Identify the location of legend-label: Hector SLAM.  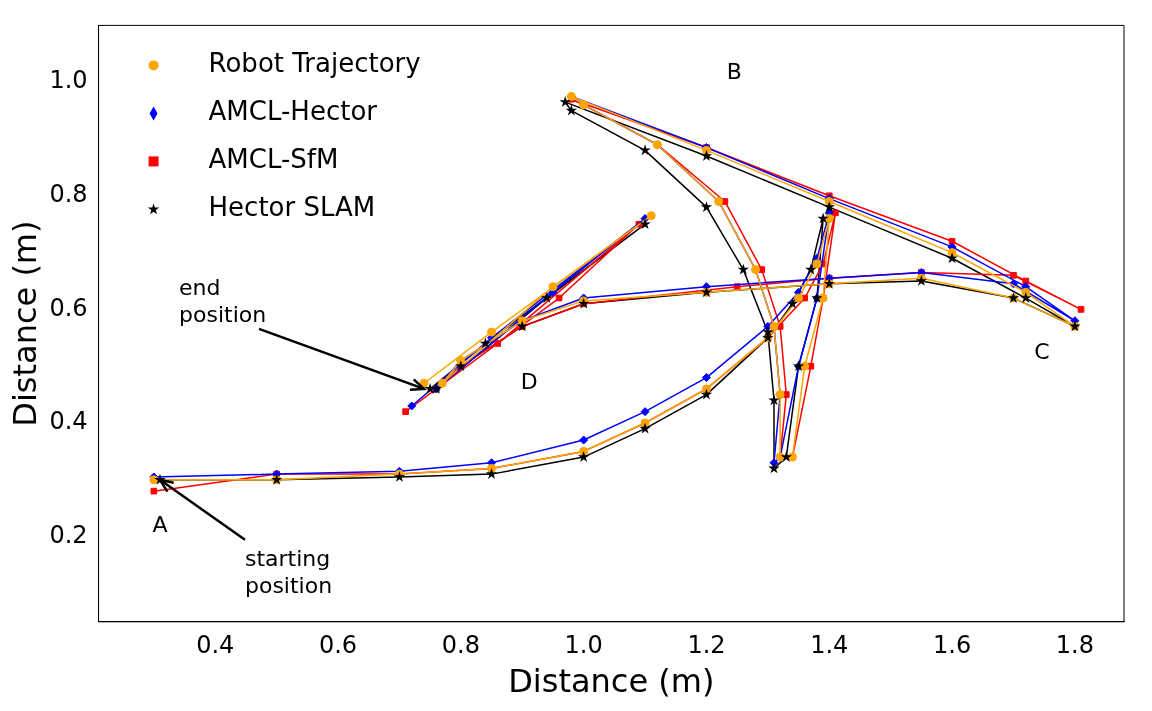
(292, 207).